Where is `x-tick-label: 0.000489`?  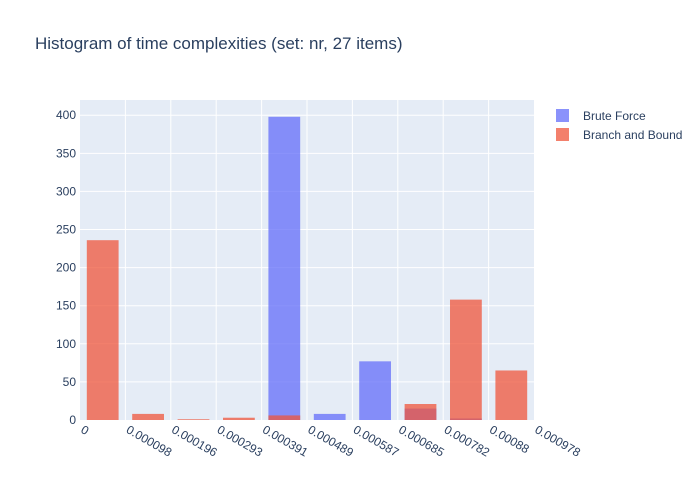
x-tick-label: 0.000489 is located at coordinates (331, 440).